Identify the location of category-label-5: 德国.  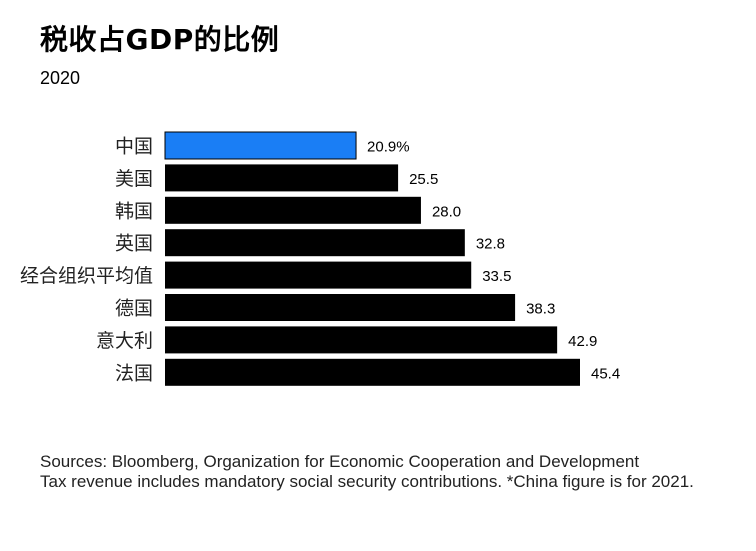
(134, 309).